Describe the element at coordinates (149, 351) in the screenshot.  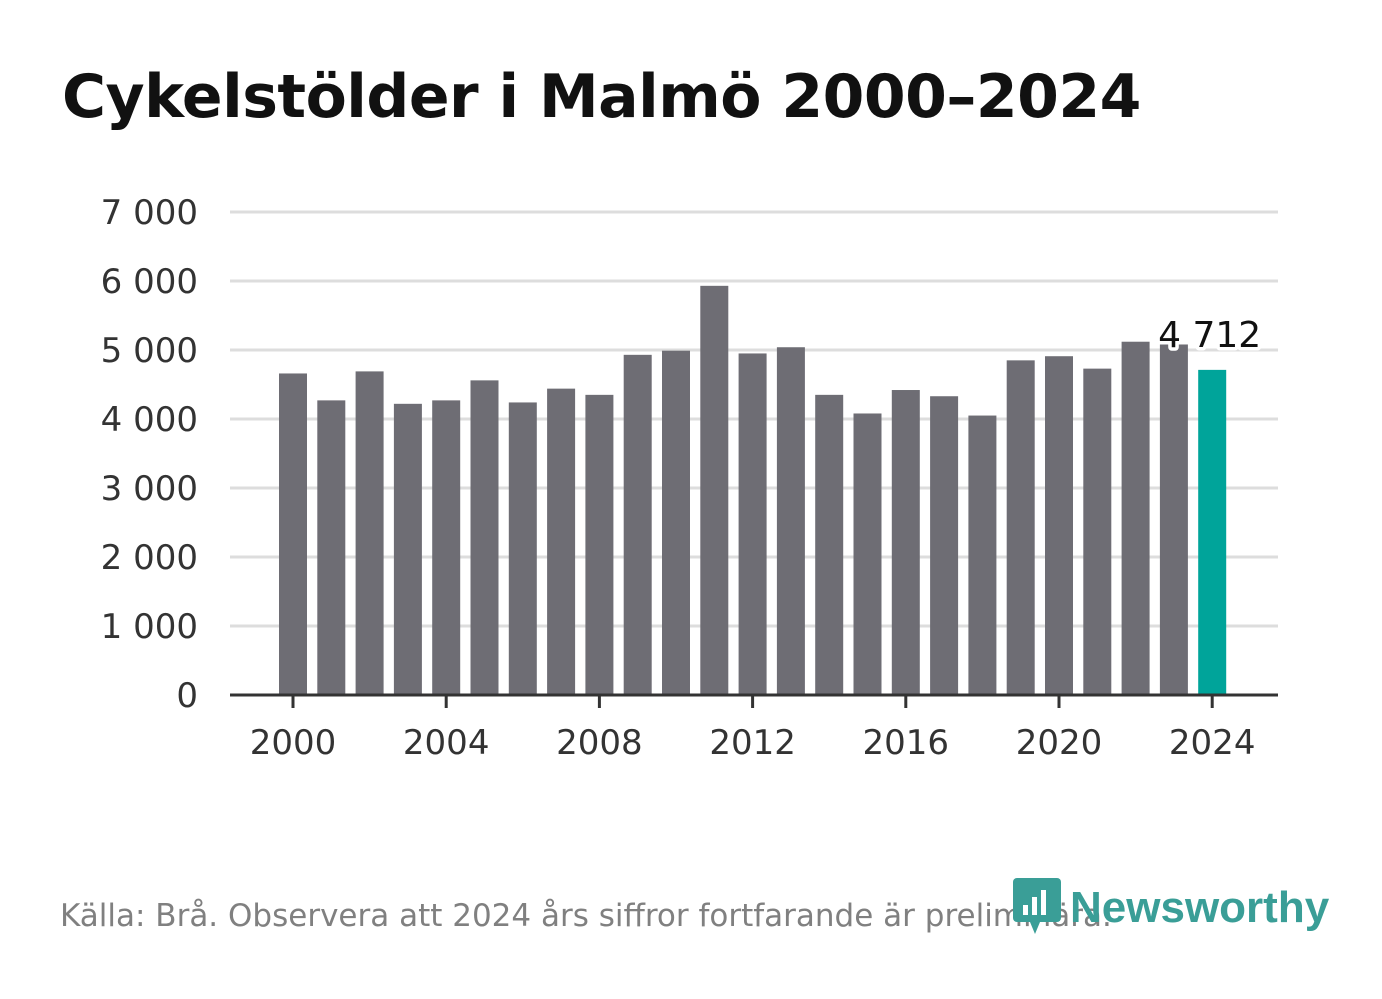
I see `y-tick-label: 5 000` at that location.